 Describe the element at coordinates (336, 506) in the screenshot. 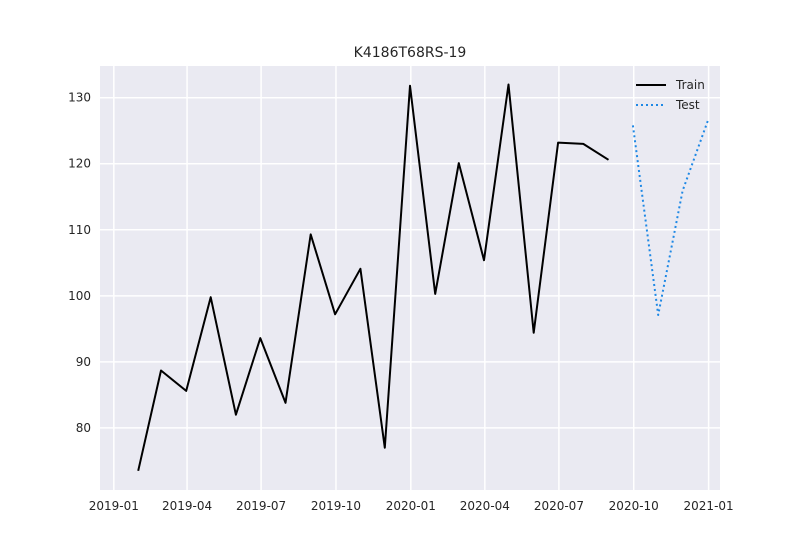

I see `x-tick-label: 2019-10` at that location.